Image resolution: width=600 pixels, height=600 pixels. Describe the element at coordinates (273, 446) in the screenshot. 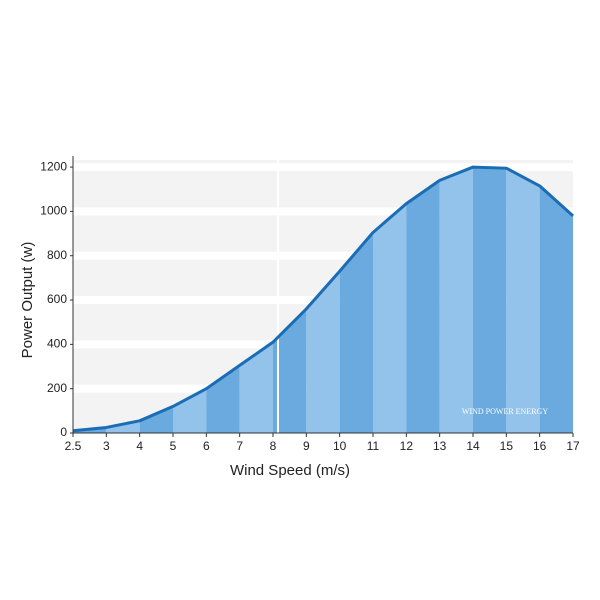

I see `x-tick-label: 8` at that location.